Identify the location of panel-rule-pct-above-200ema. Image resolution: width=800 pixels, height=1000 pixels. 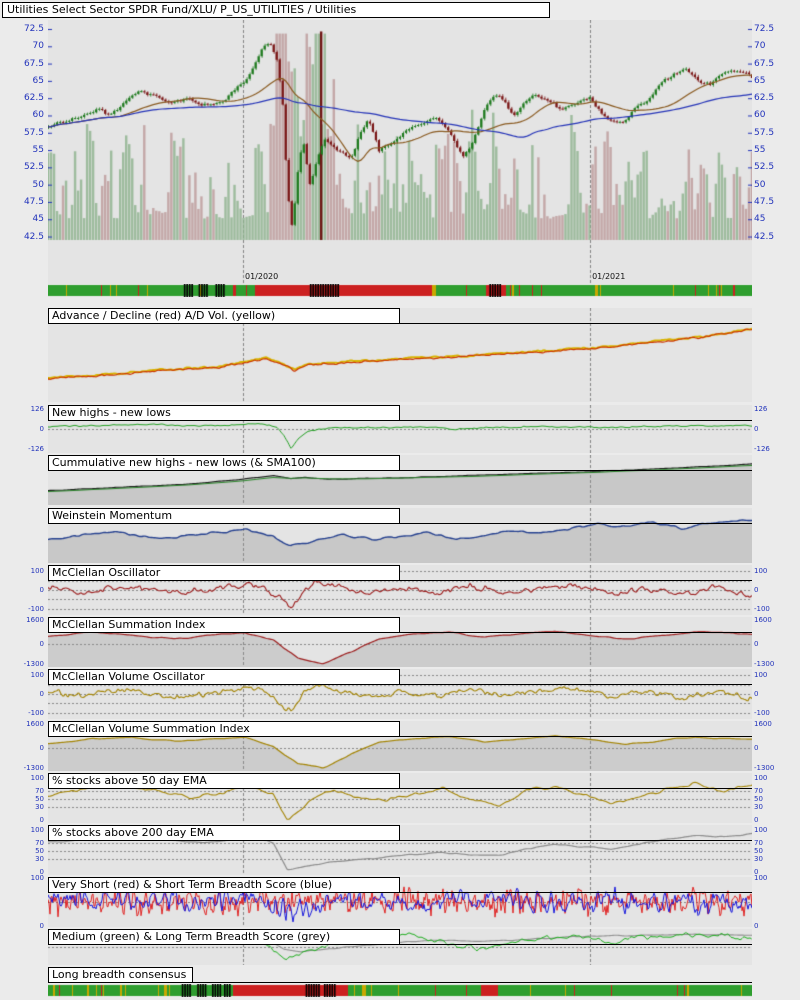
(400, 840).